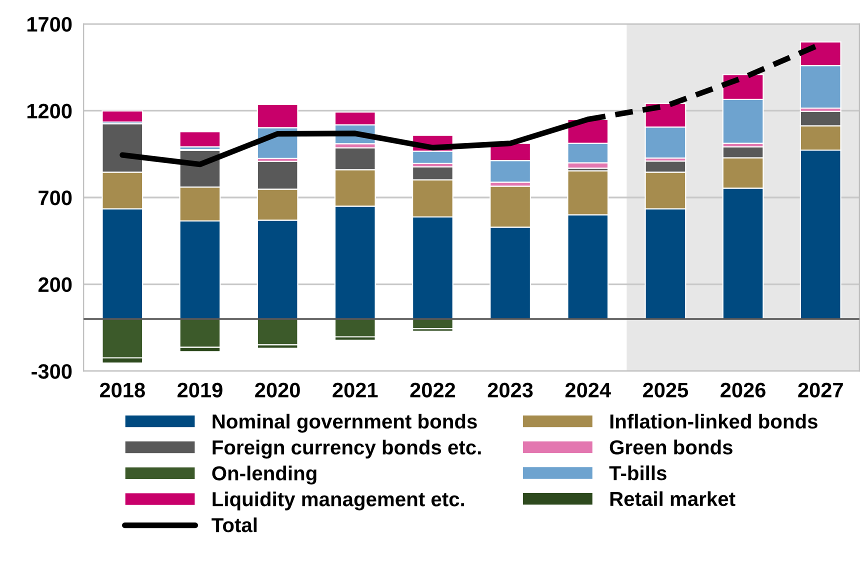 The height and width of the screenshot is (570, 862). Describe the element at coordinates (637, 472) in the screenshot. I see `legend-label: T-bills` at that location.